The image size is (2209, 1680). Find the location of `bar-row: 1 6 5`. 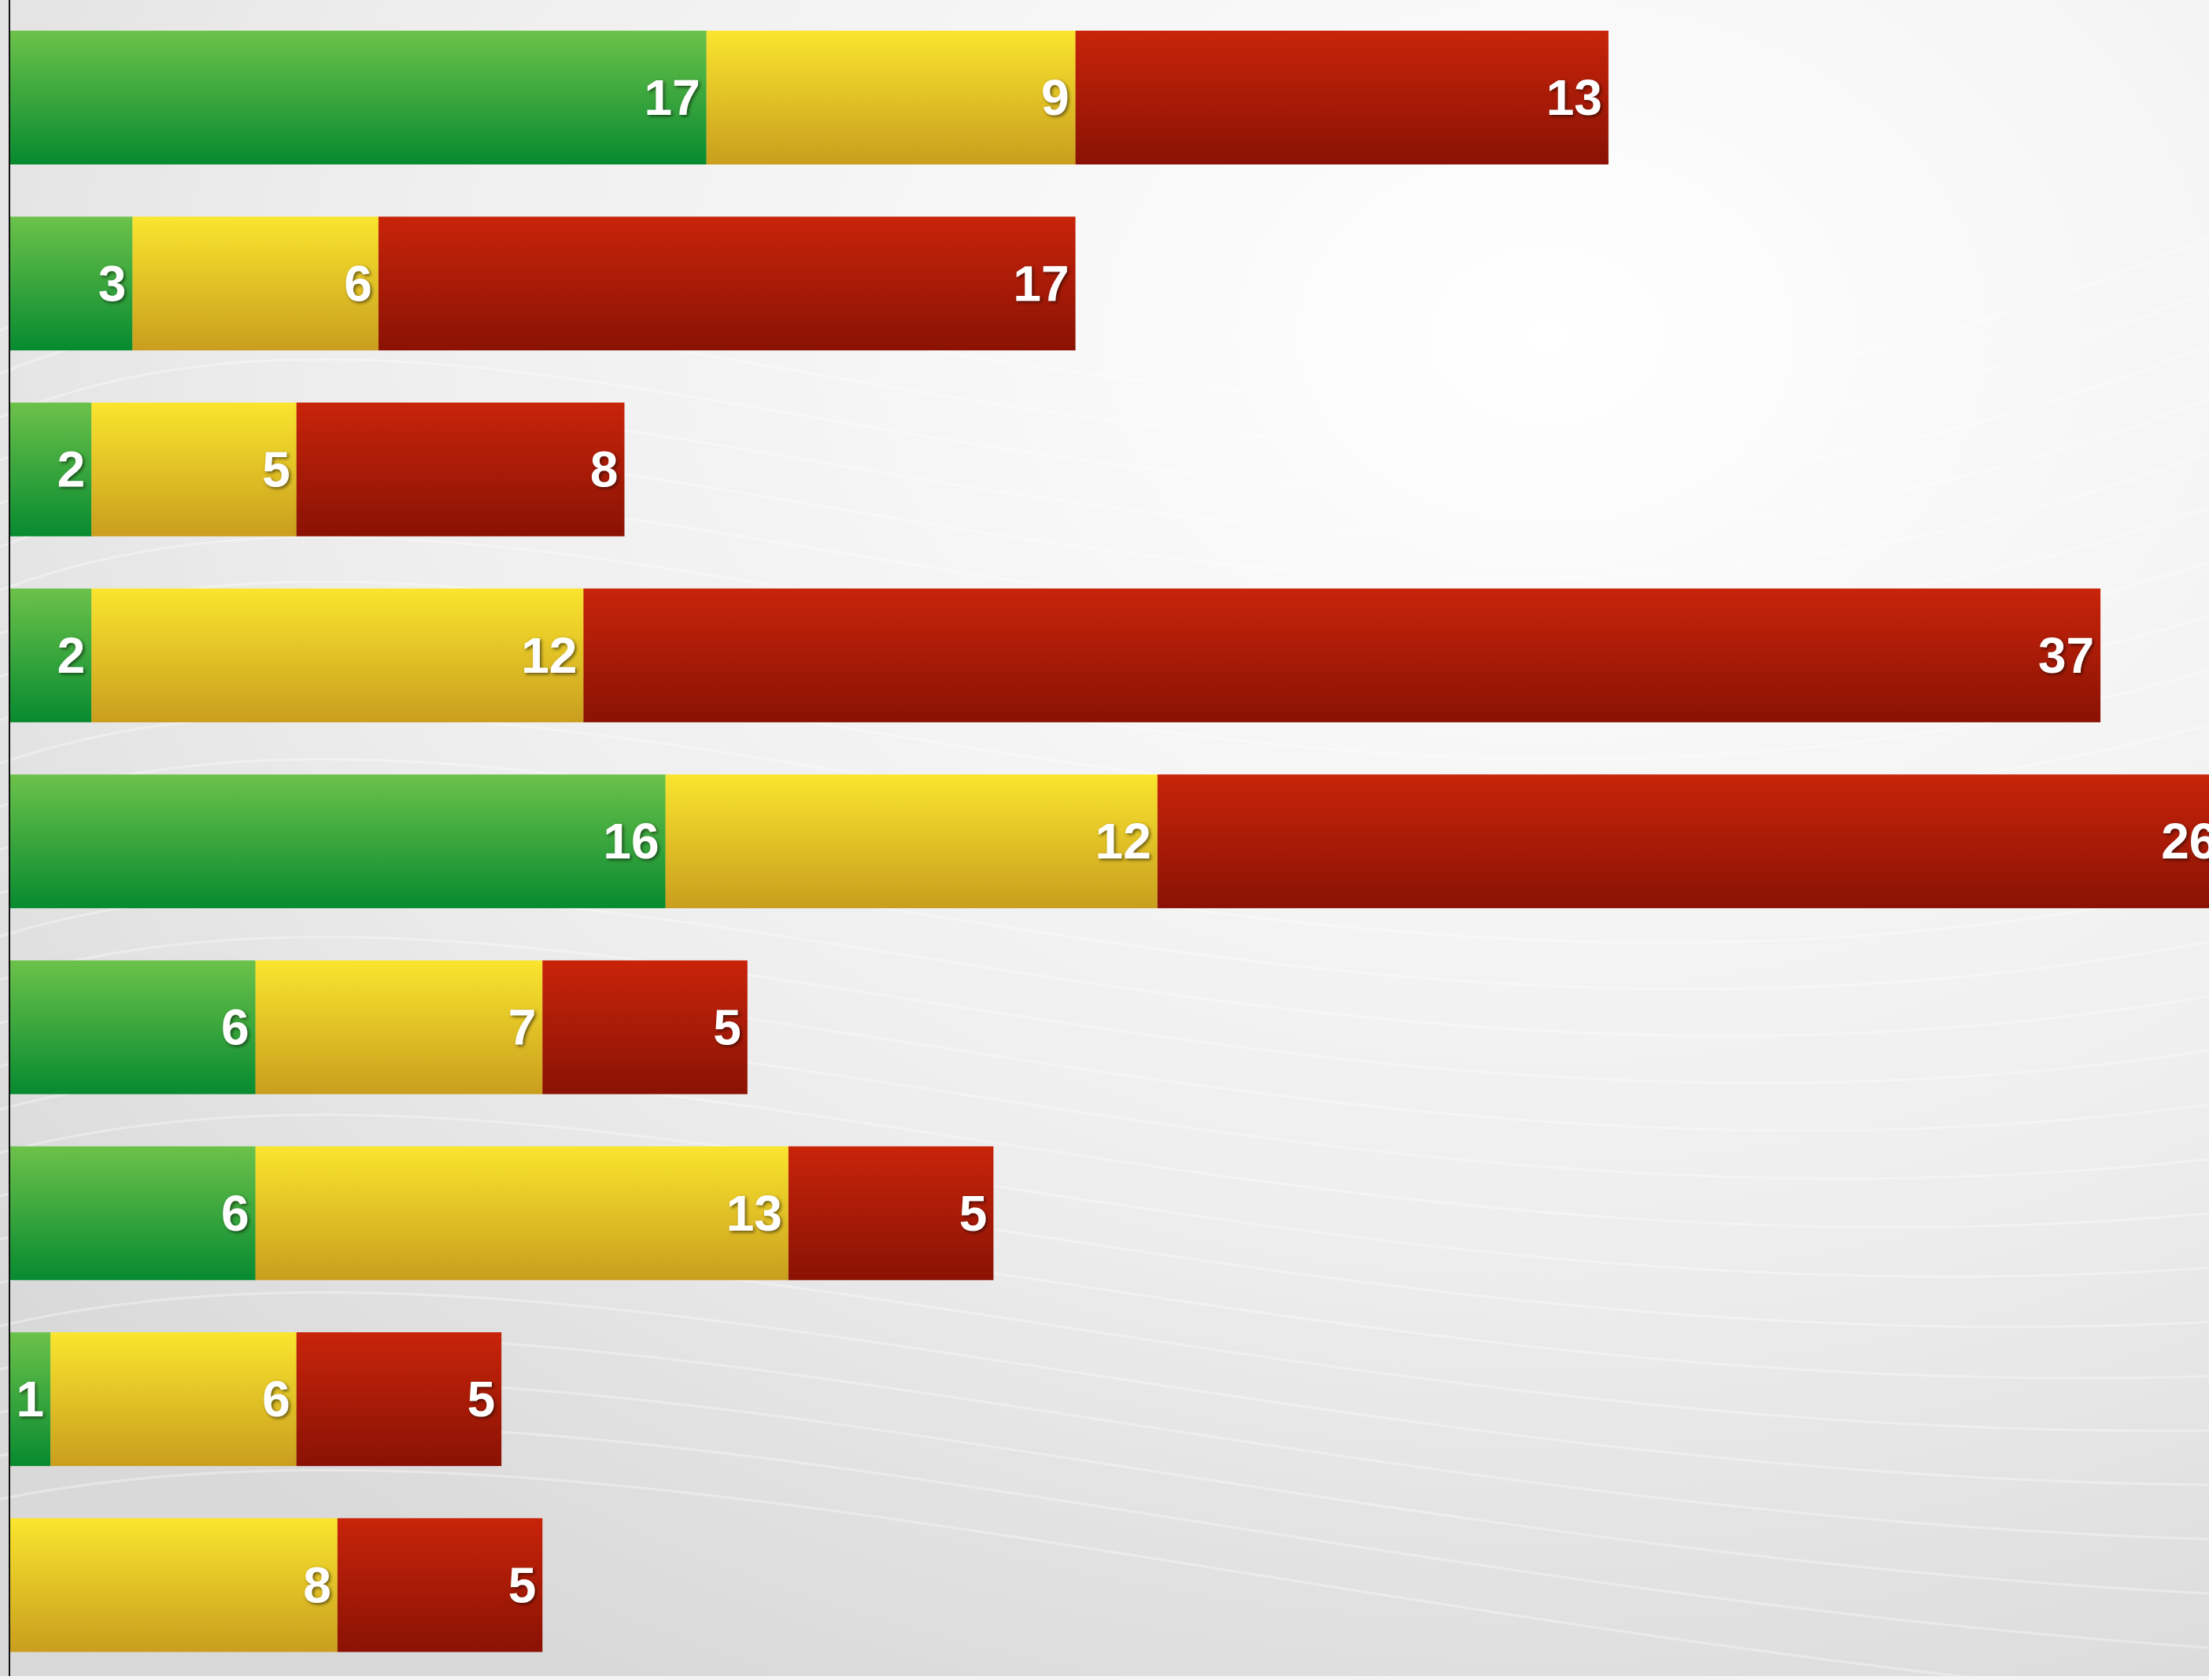

bar-row: 1 6 5 is located at coordinates (255, 1399).